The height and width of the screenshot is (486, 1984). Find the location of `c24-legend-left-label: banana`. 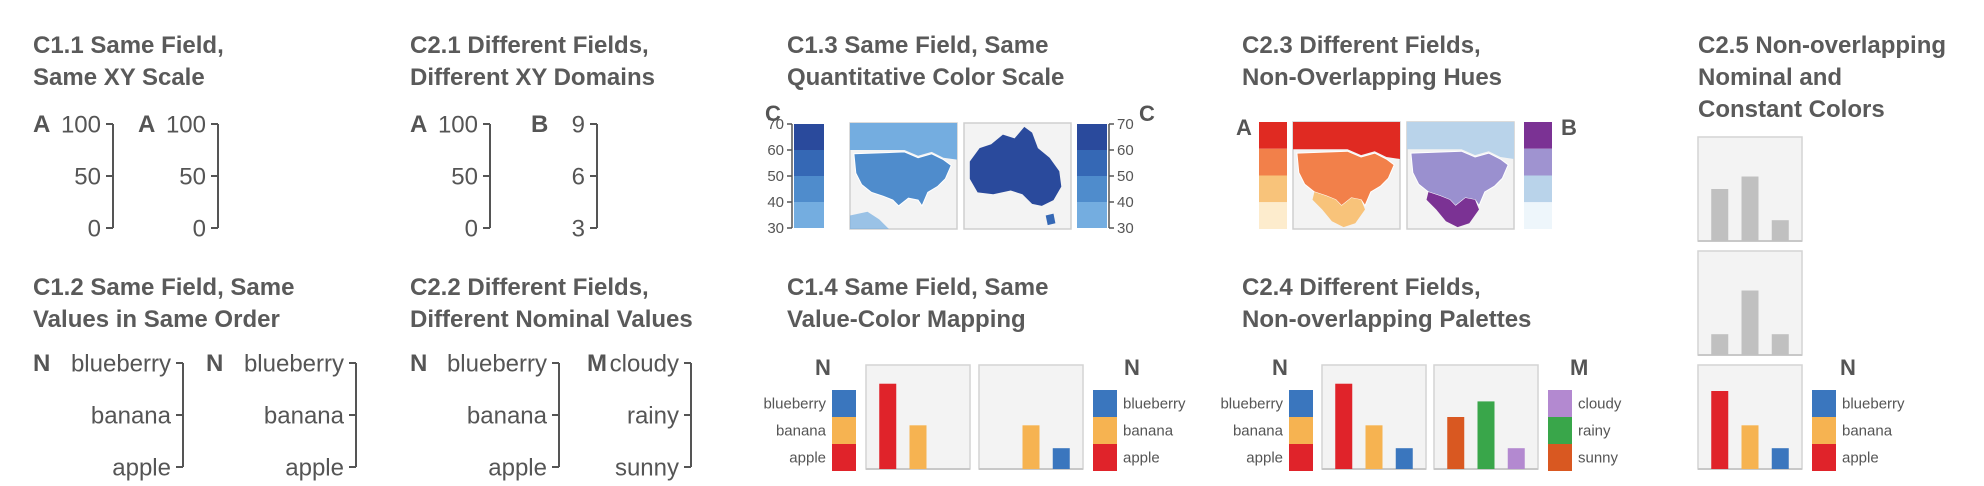

c24-legend-left-label: banana is located at coordinates (1258, 431).